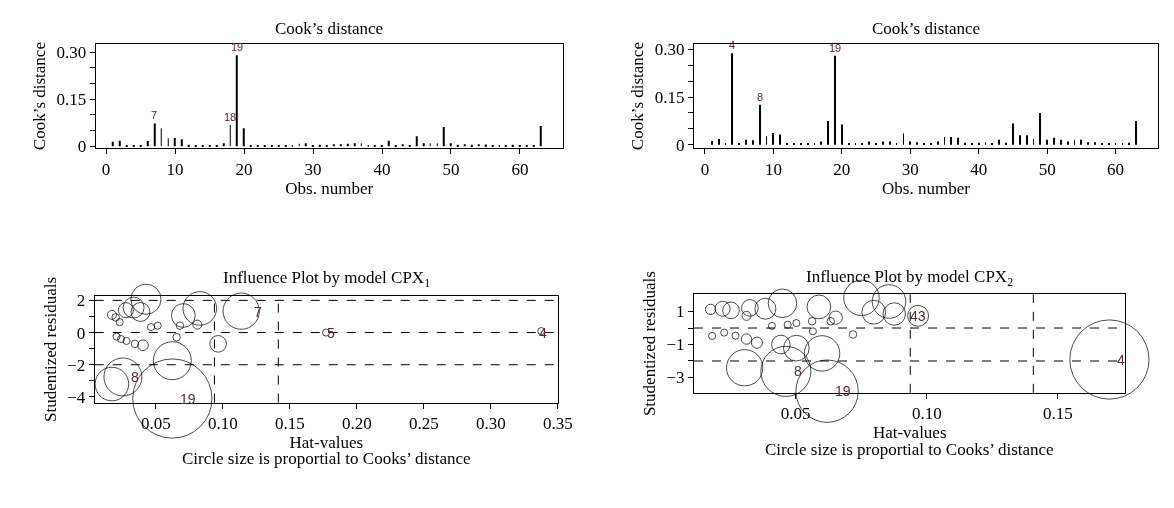 The height and width of the screenshot is (508, 1174). What do you see at coordinates (222, 423) in the screenshot?
I see `x-tick-label: 0.10` at bounding box center [222, 423].